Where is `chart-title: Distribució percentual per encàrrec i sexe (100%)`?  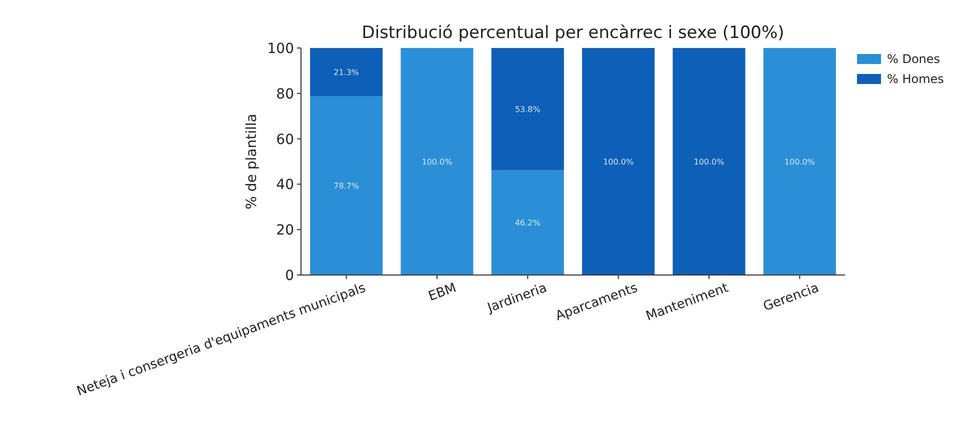
chart-title: Distribució percentual per encàrrec i sexe (100%) is located at coordinates (573, 33).